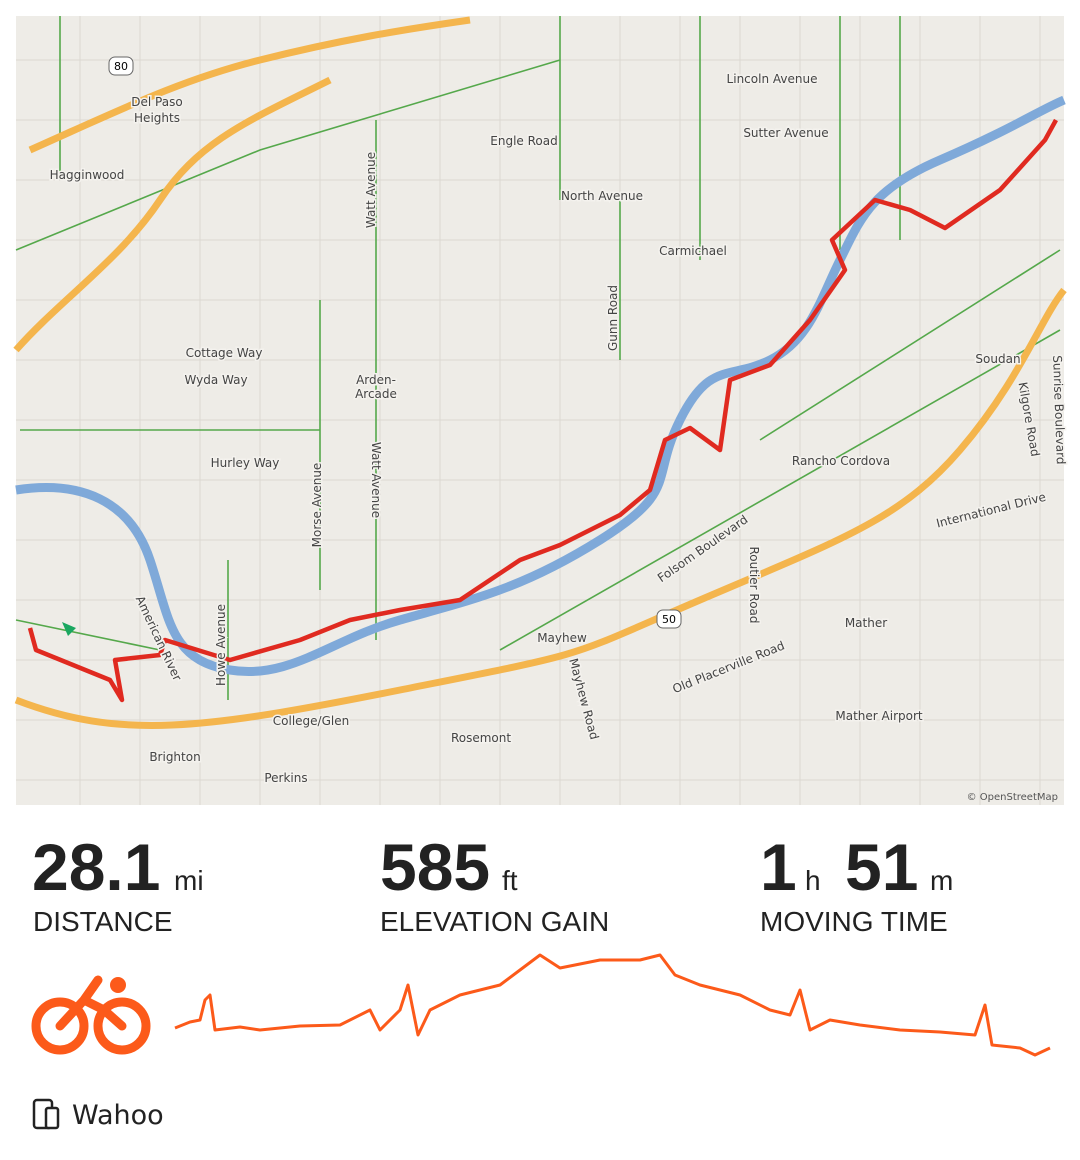  Describe the element at coordinates (91, 1015) in the screenshot. I see `cyclist-icon` at that location.